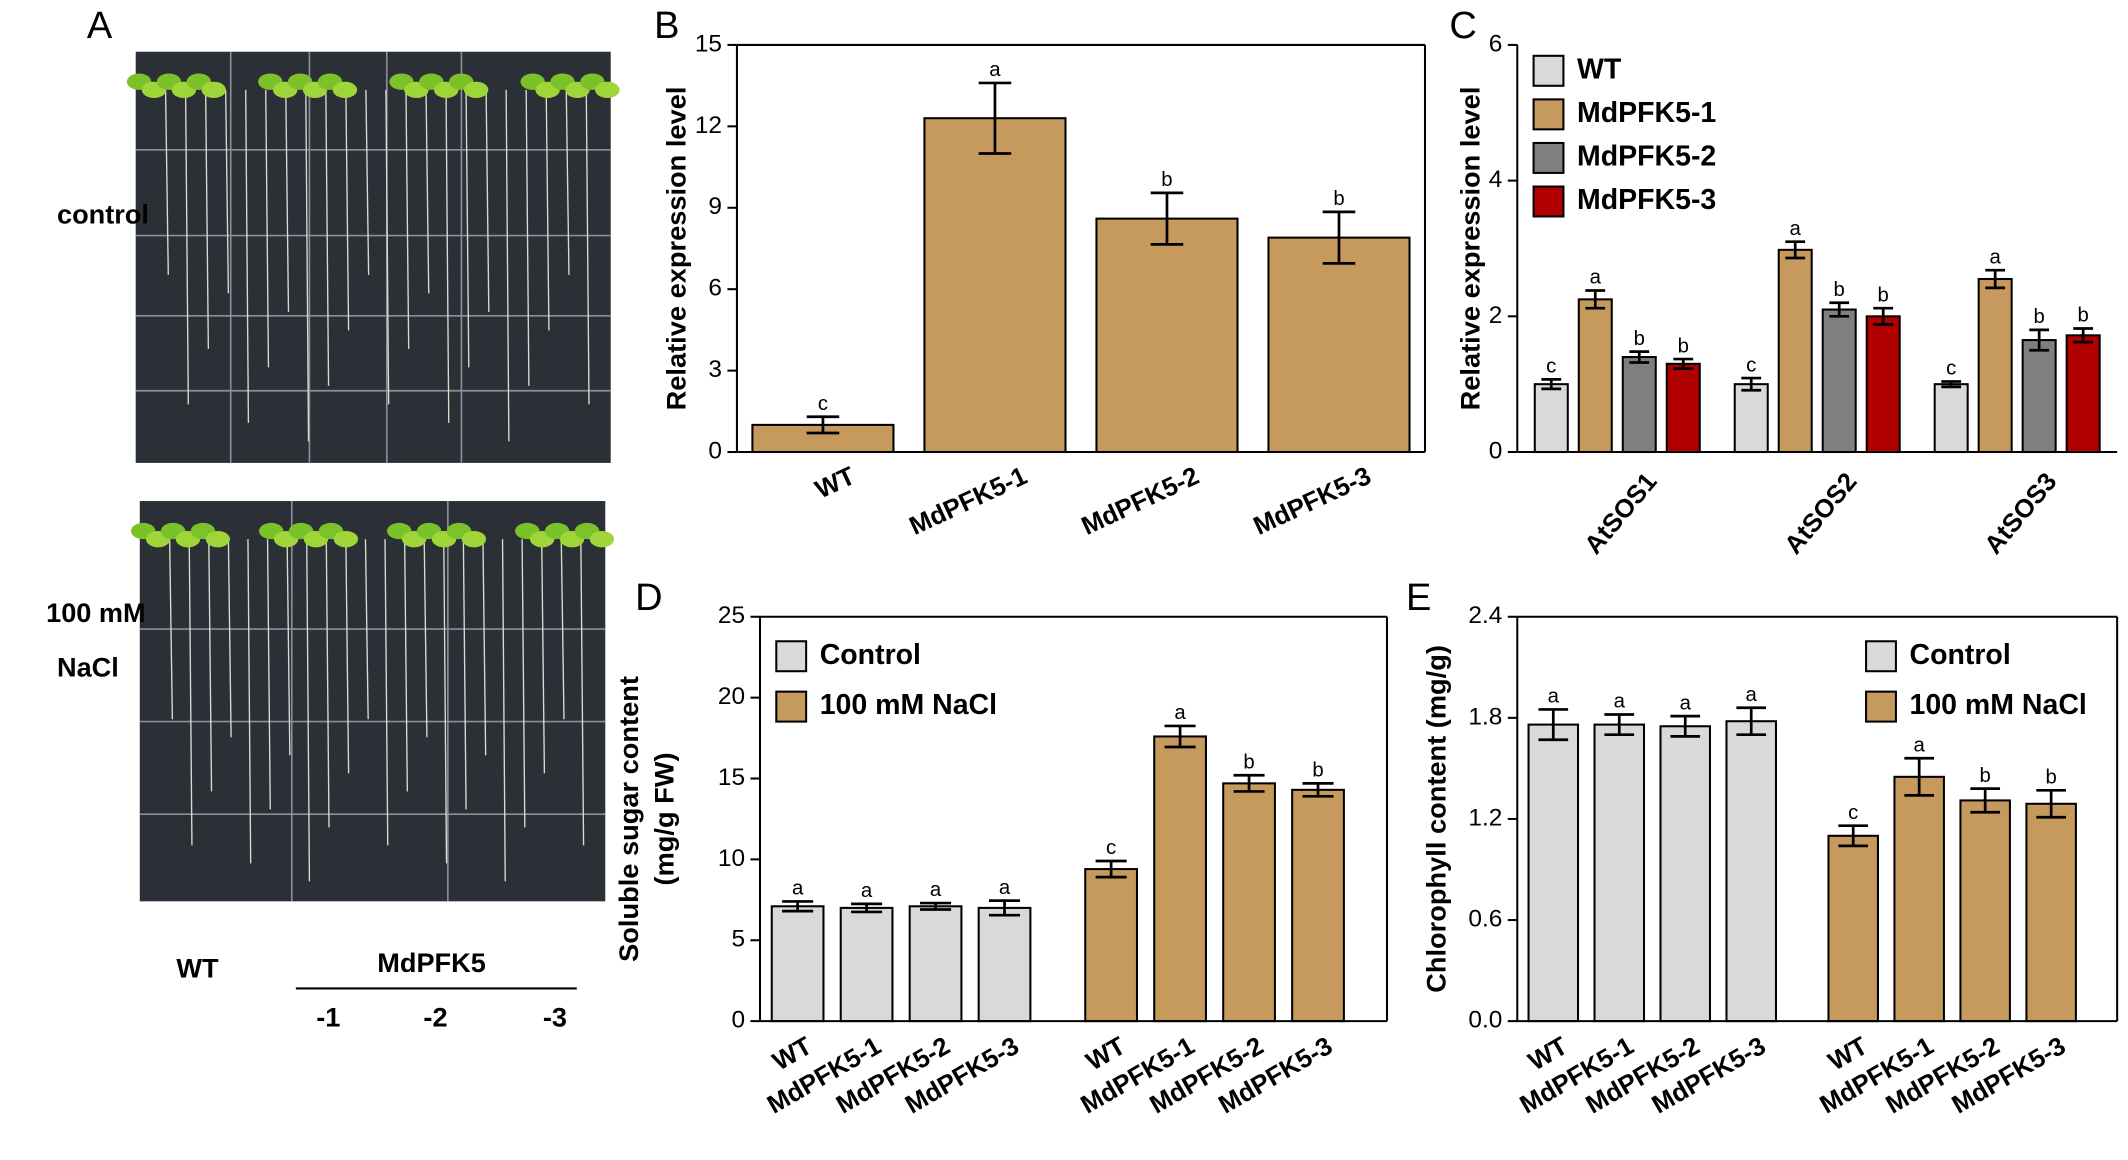 The height and width of the screenshot is (1160, 2128). Describe the element at coordinates (555, 1017) in the screenshot. I see `line-number: -3` at that location.